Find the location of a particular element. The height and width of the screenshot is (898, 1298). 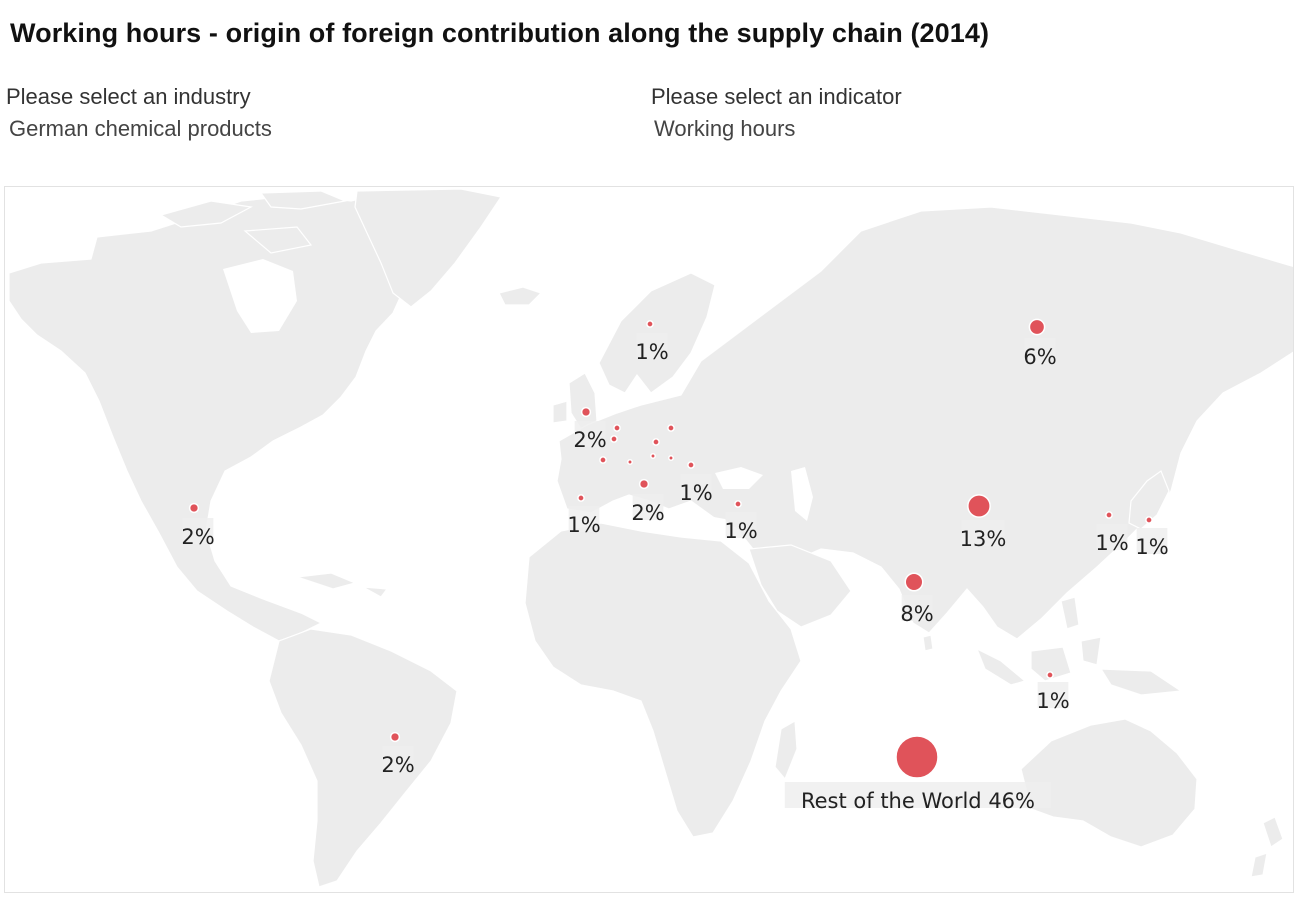

africa-landmass is located at coordinates (663, 680).